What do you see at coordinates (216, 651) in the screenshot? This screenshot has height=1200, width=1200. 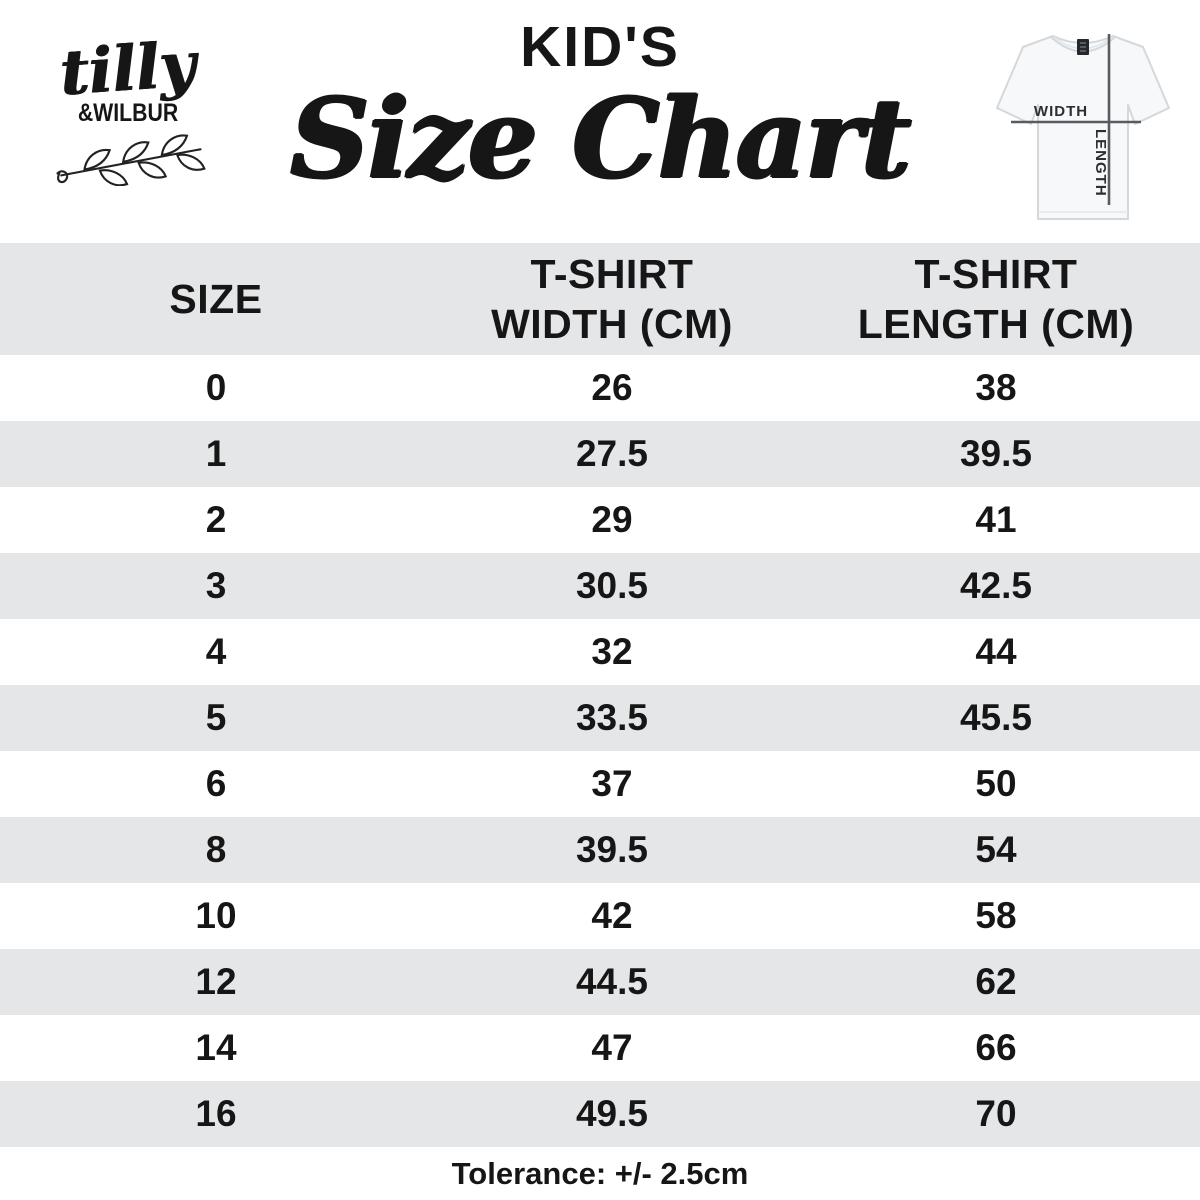 I see `size-cell: 4` at bounding box center [216, 651].